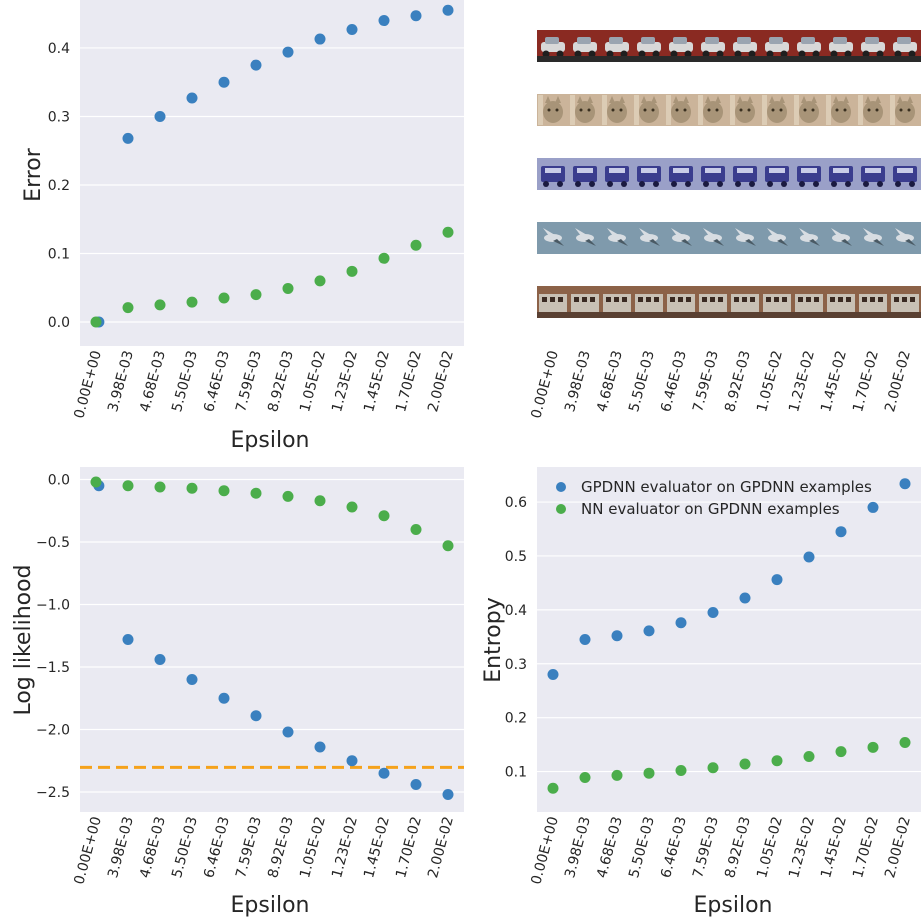 Image resolution: width=921 pixels, height=922 pixels. Describe the element at coordinates (441, 381) in the screenshot. I see `error-x-tick-label: 2.00E-02` at that location.